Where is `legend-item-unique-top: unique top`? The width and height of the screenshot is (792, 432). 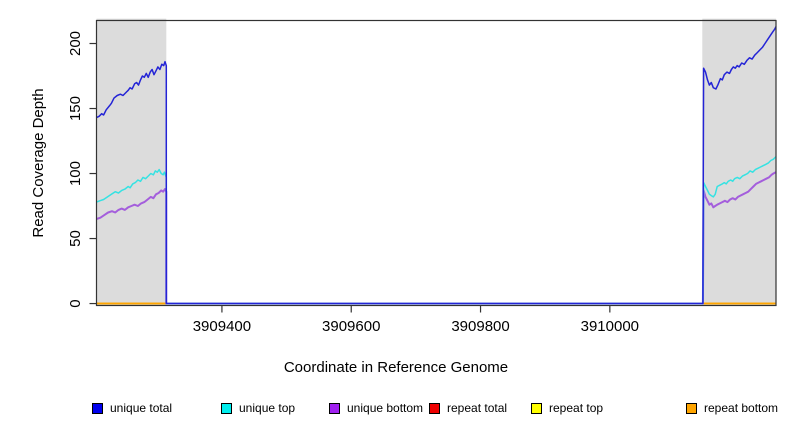 legend-item-unique-top: unique top is located at coordinates (258, 408).